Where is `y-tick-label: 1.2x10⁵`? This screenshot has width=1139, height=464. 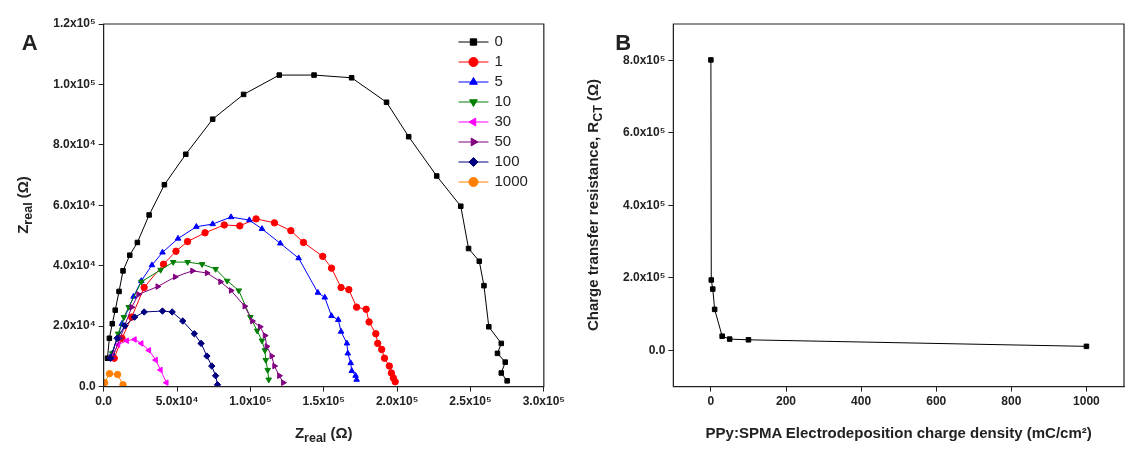 y-tick-label: 1.2x10⁵ is located at coordinates (74, 23).